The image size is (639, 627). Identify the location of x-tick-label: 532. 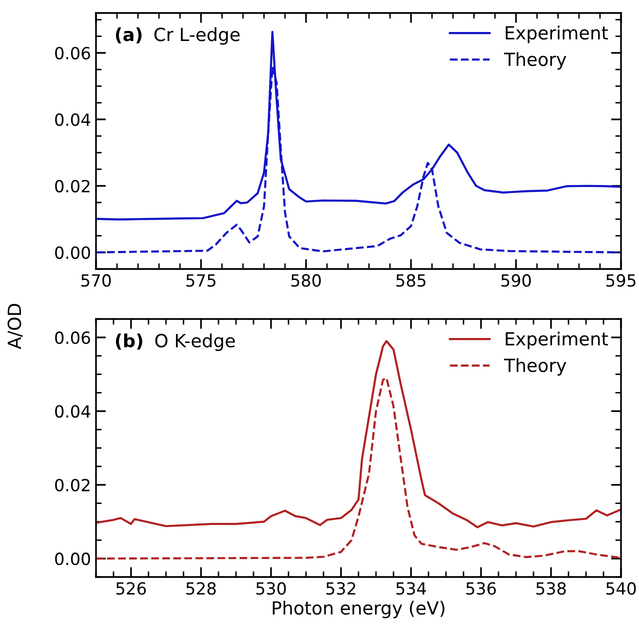
(341, 588).